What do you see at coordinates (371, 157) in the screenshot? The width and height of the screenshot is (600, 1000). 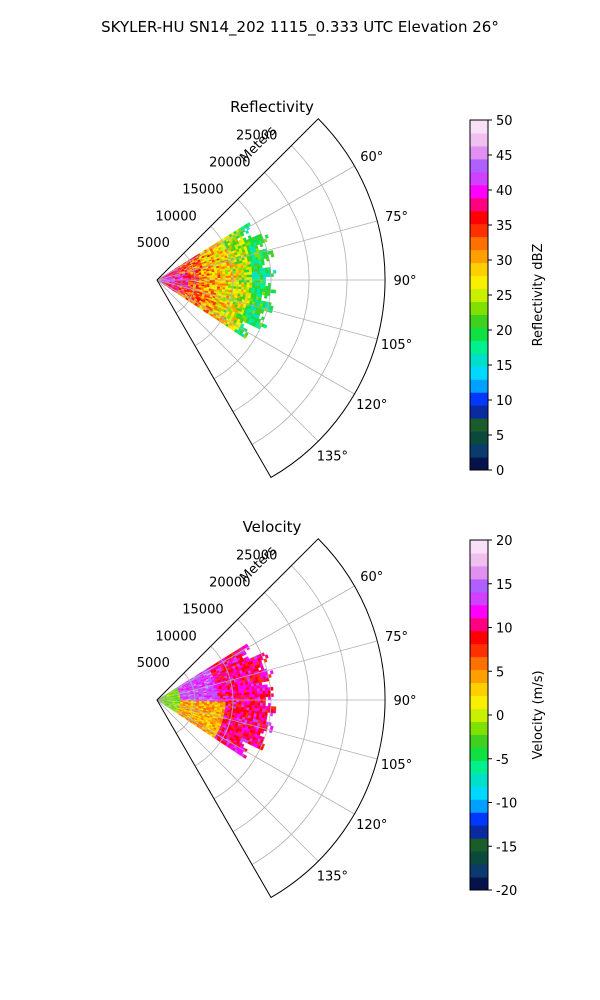 I see `angle-tick-label: 60°` at bounding box center [371, 157].